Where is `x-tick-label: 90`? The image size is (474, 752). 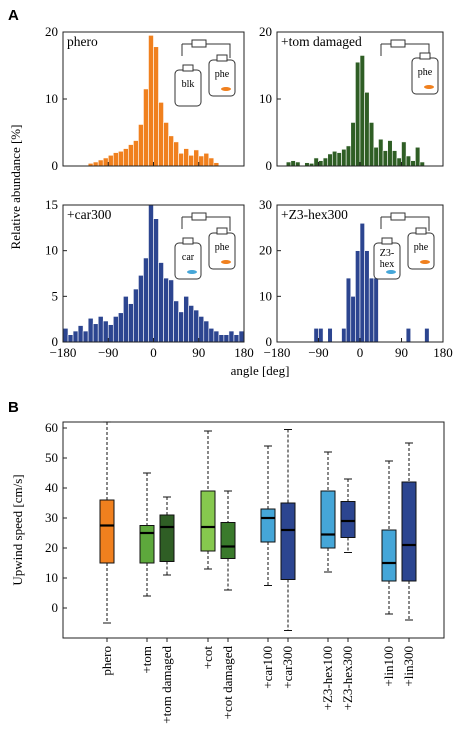
x-tick-label: 90 is located at coordinates (198, 352).